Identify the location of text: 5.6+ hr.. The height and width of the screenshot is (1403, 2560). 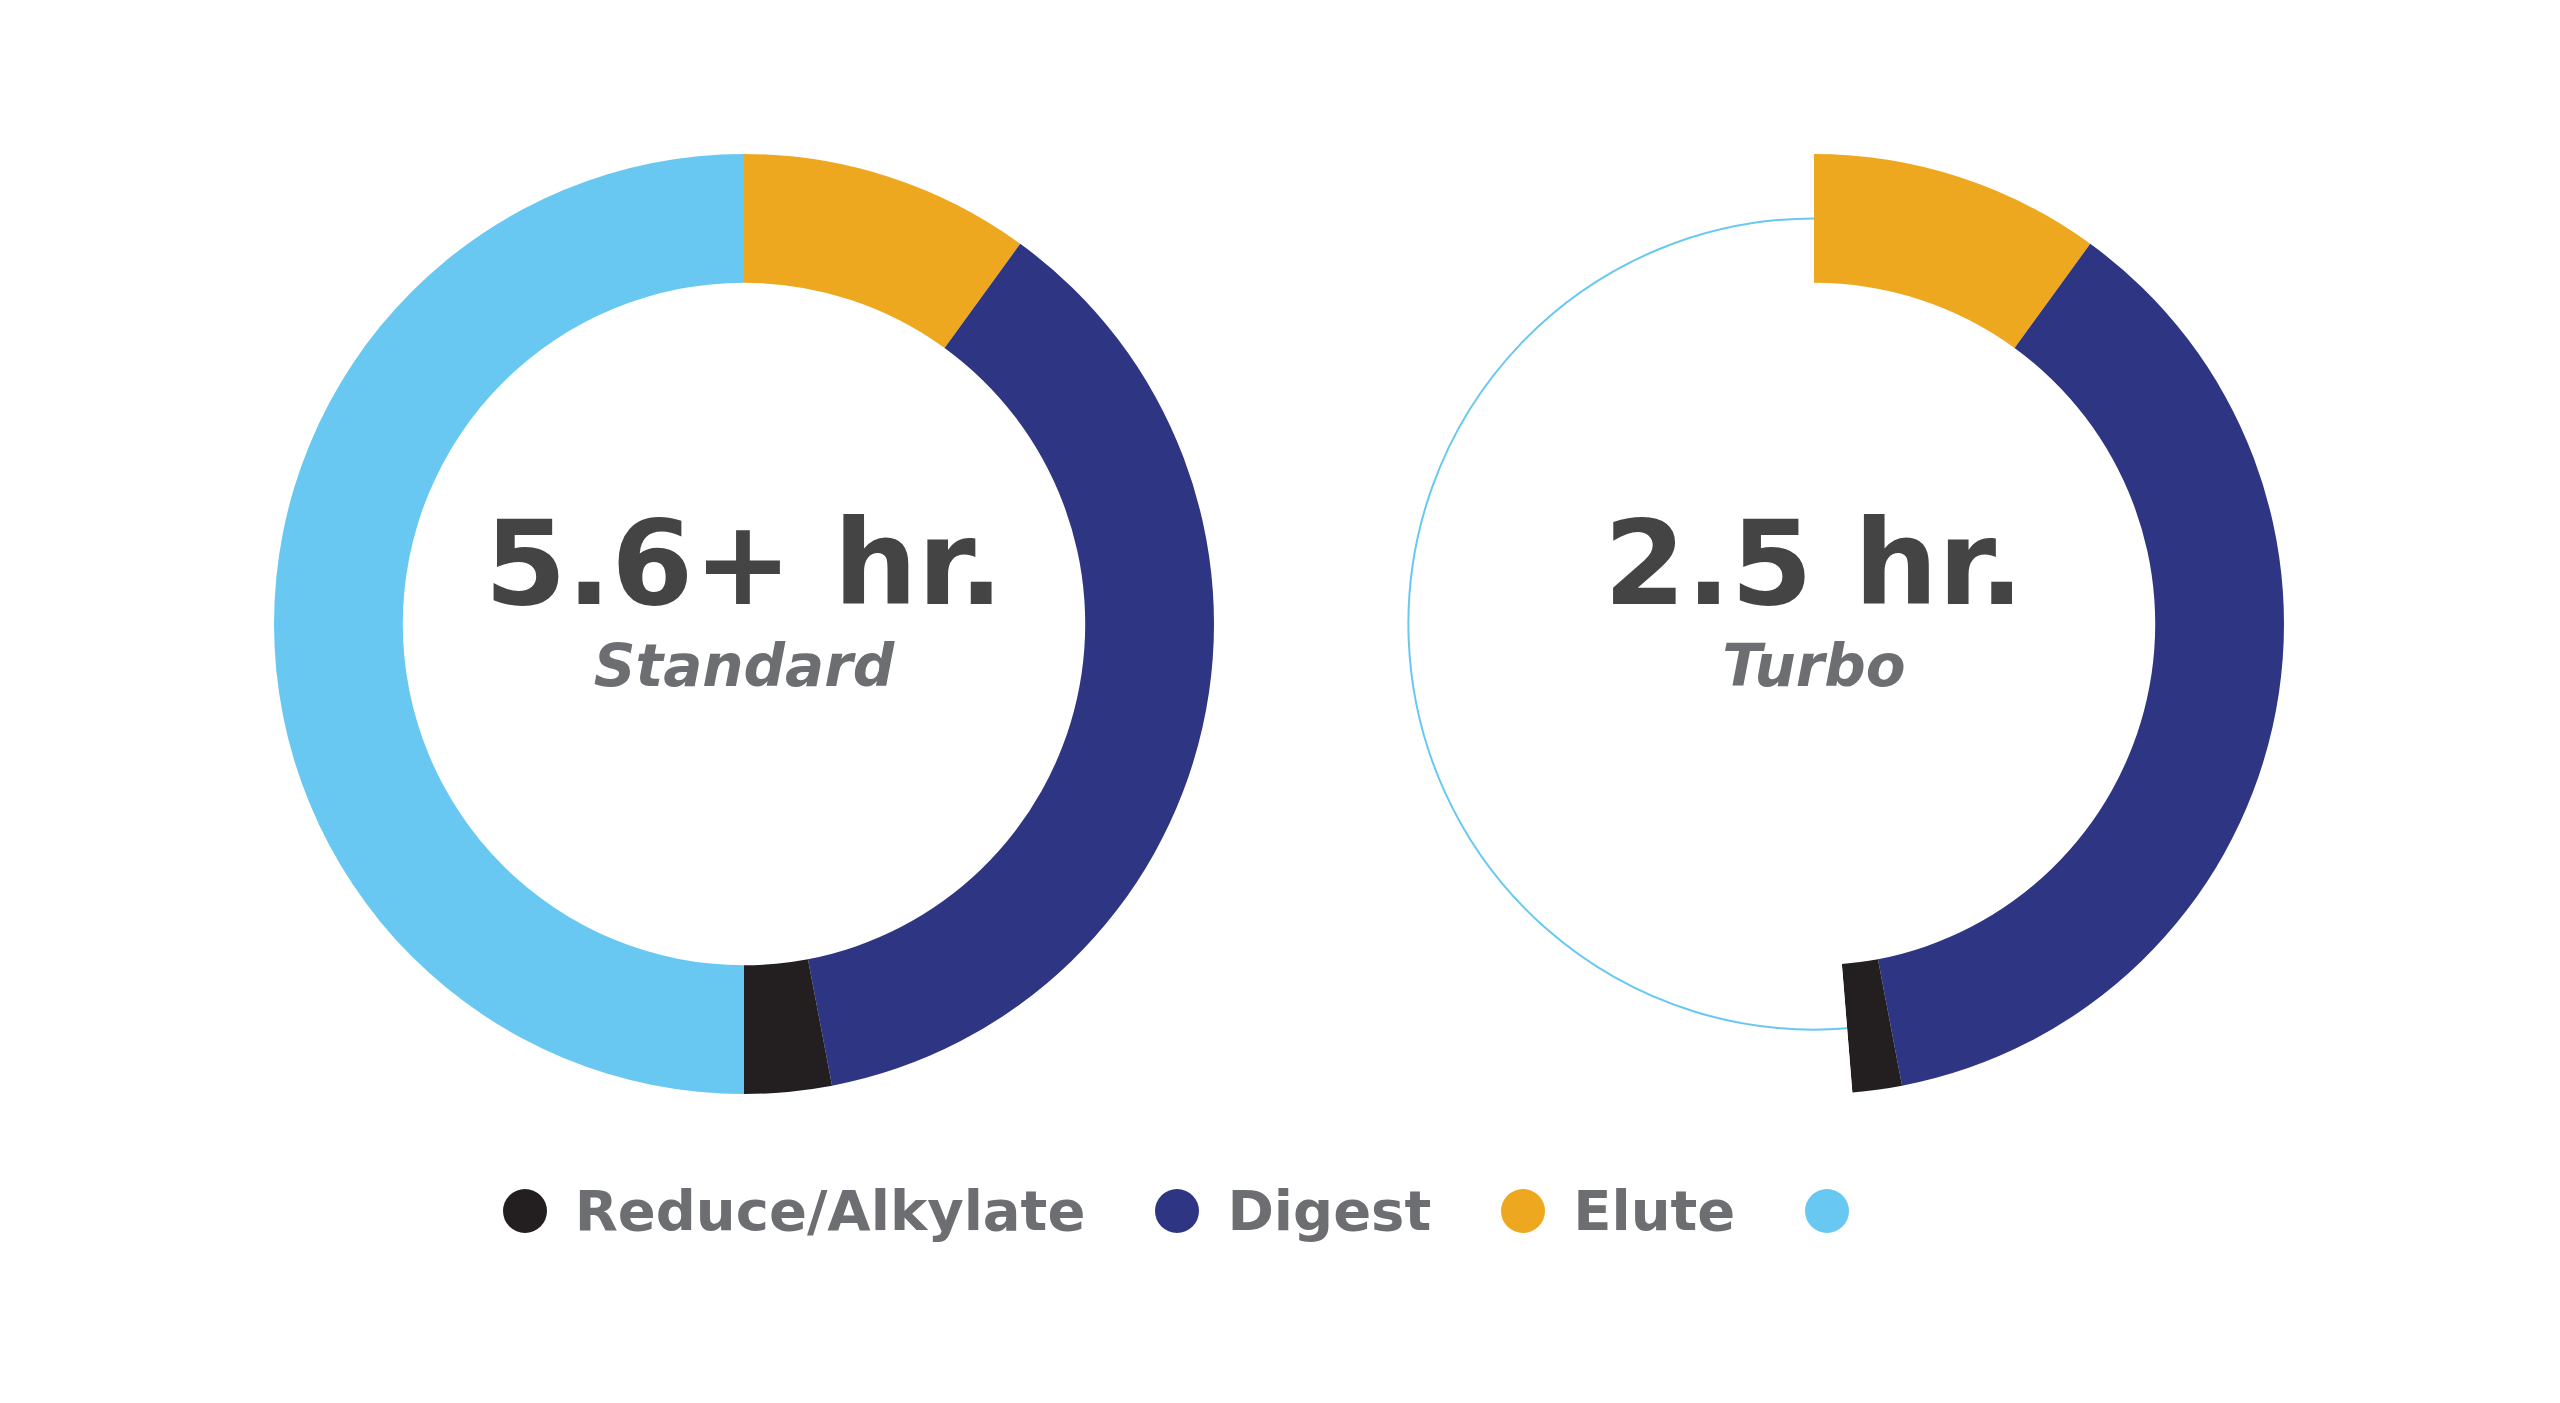
(744, 563).